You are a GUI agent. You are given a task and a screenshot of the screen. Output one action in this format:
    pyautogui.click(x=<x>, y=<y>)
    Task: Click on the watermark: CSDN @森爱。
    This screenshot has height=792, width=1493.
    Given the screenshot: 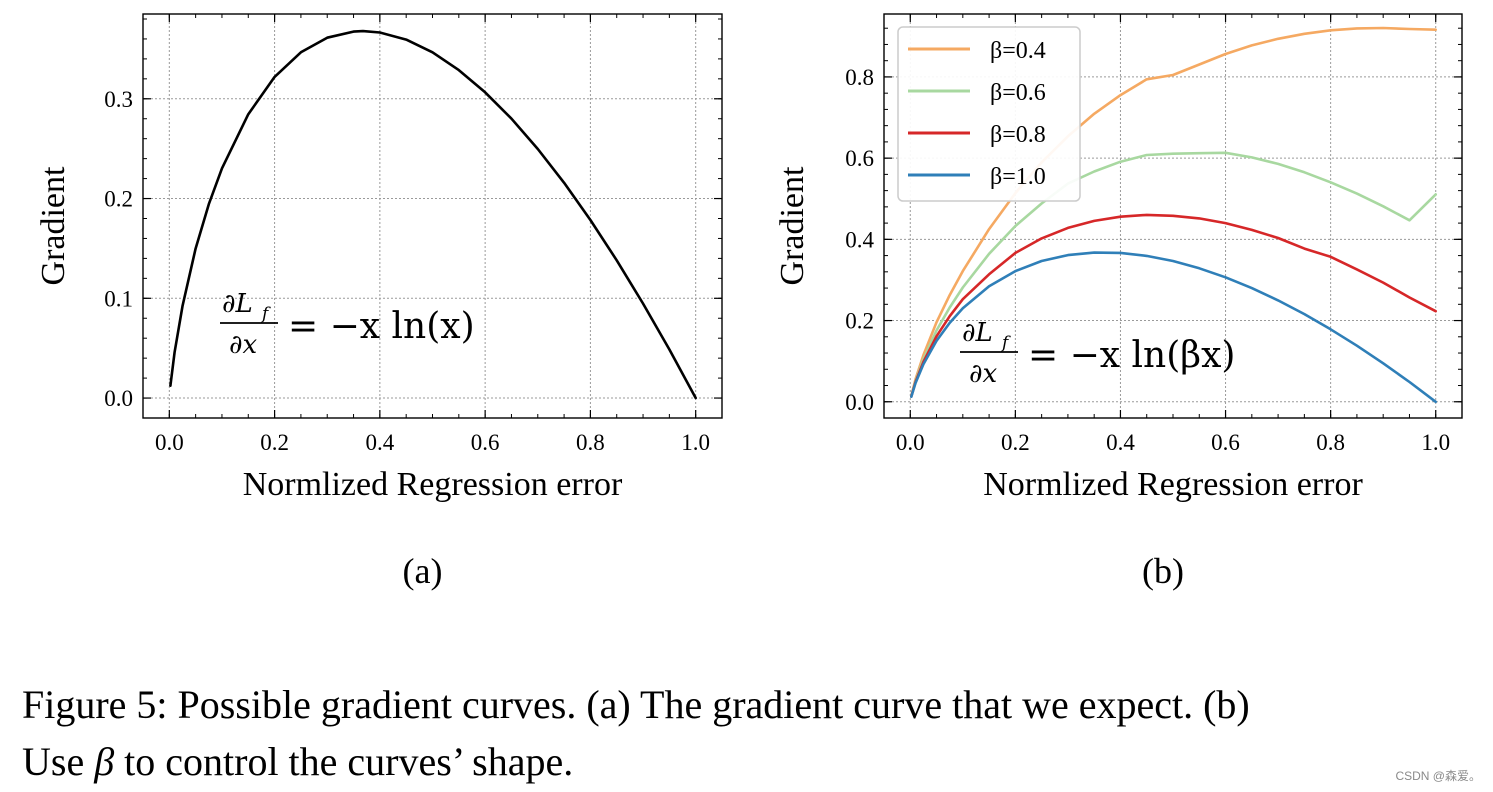 What is the action you would take?
    pyautogui.click(x=1438, y=776)
    